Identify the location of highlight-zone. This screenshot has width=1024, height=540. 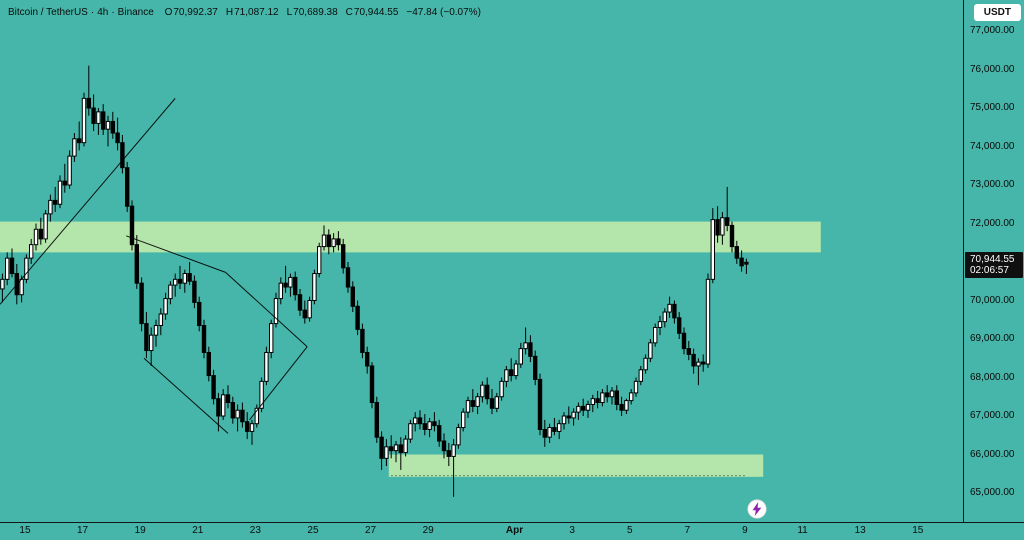
(410, 237).